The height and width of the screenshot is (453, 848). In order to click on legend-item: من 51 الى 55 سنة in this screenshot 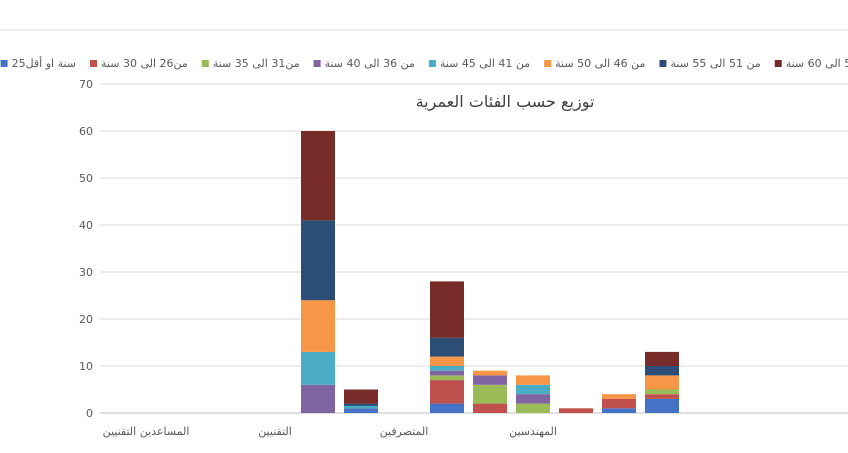, I will do `click(710, 63)`.